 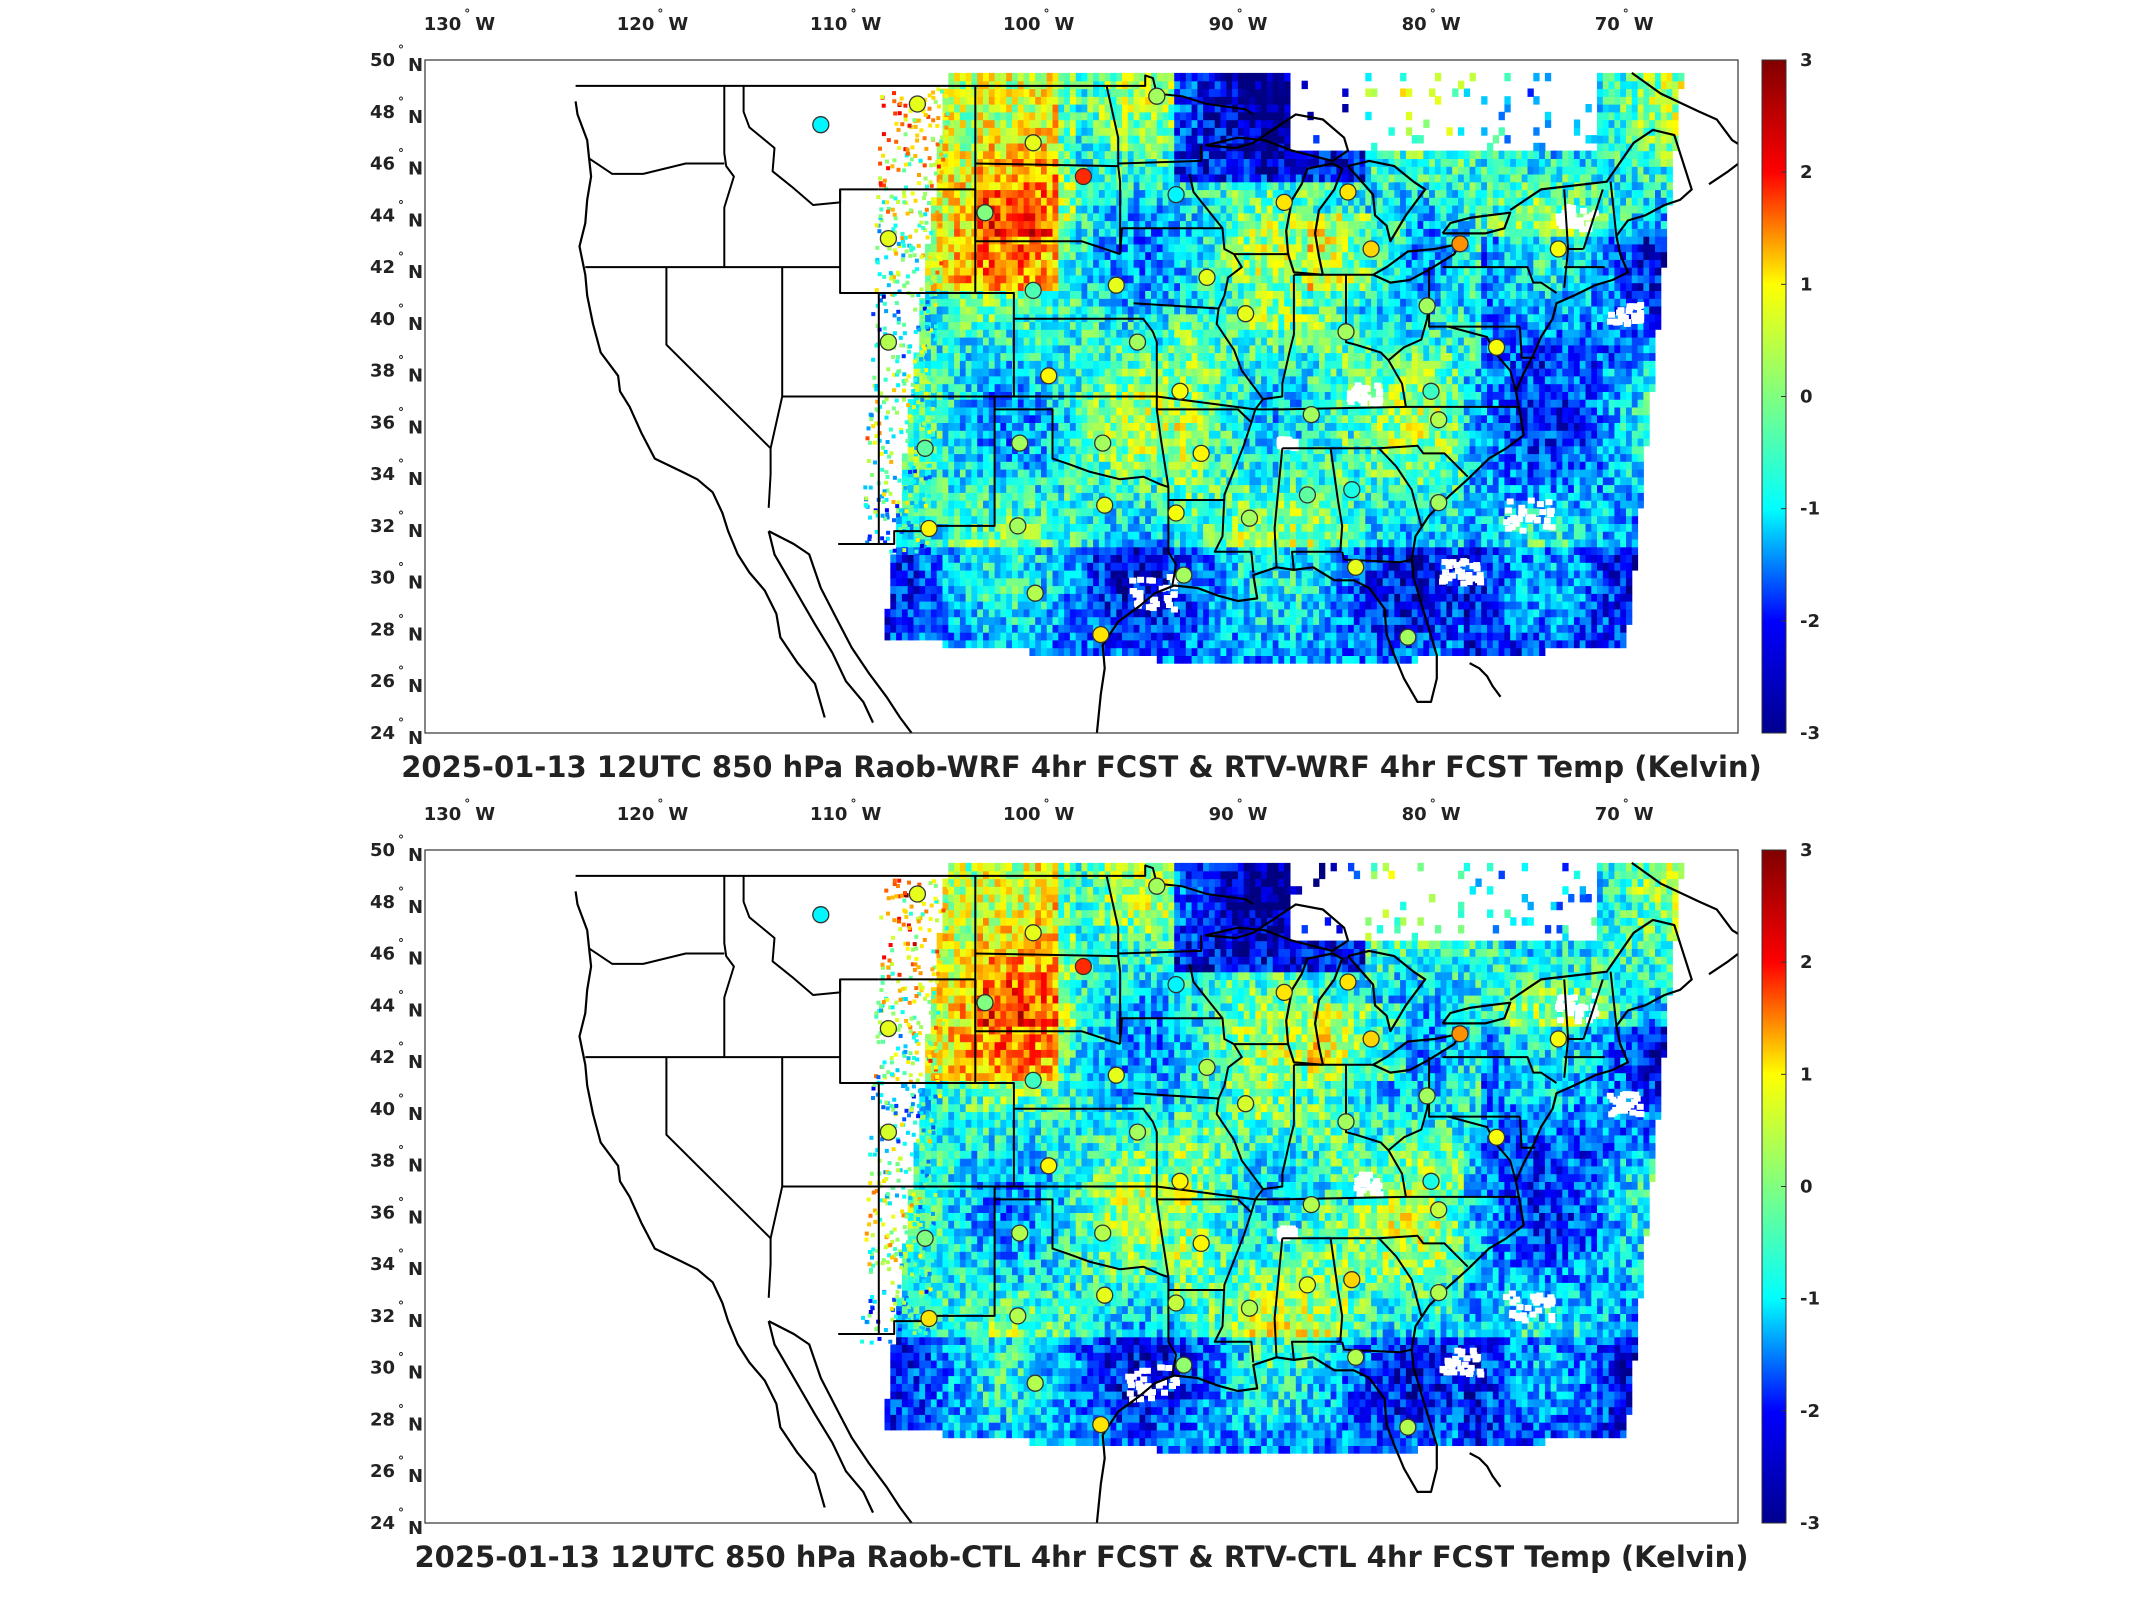 What do you see at coordinates (1190, 1156) in the screenshot?
I see `raob-stations` at bounding box center [1190, 1156].